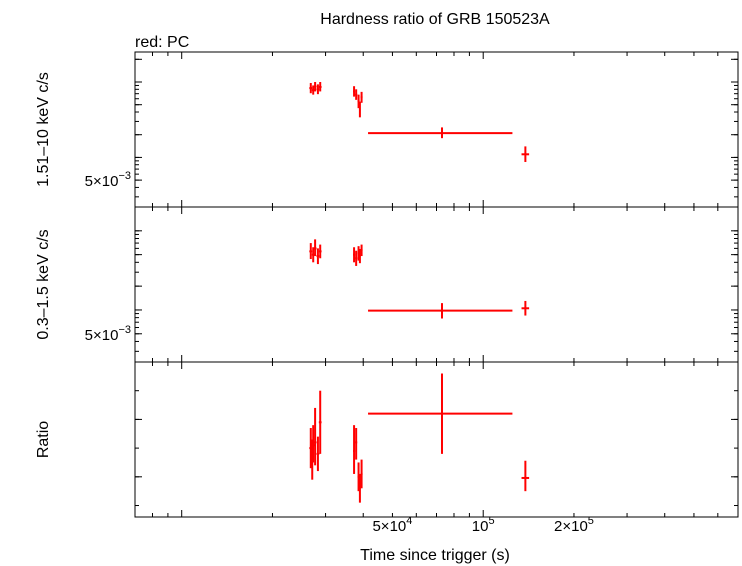  I want to click on y-axis-label-soft: 0.3–1.5 keV c/s, so click(43, 284).